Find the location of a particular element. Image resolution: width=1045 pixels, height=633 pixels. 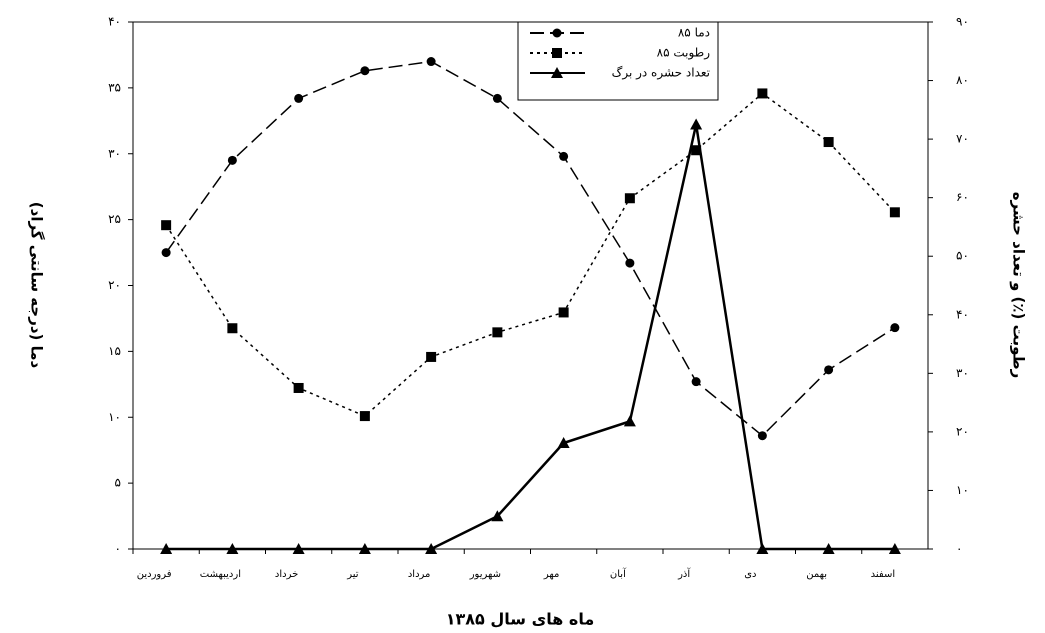

x-tick-label: آبان is located at coordinates (618, 573).